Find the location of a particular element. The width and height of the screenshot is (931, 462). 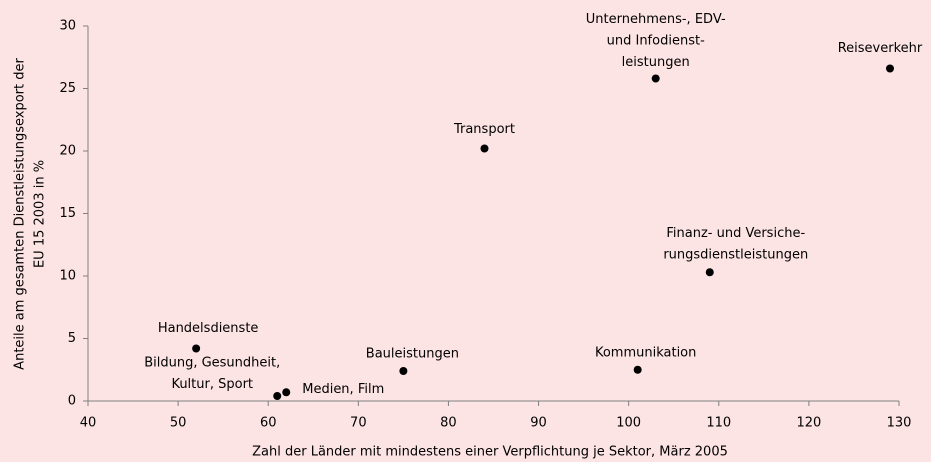

y-tick-label: 15 is located at coordinates (67, 213).